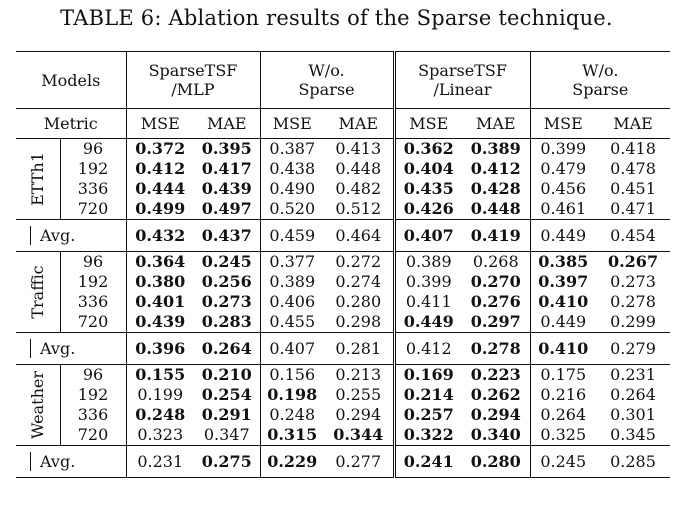  Describe the element at coordinates (633, 434) in the screenshot. I see `value-cell: 0.345` at that location.